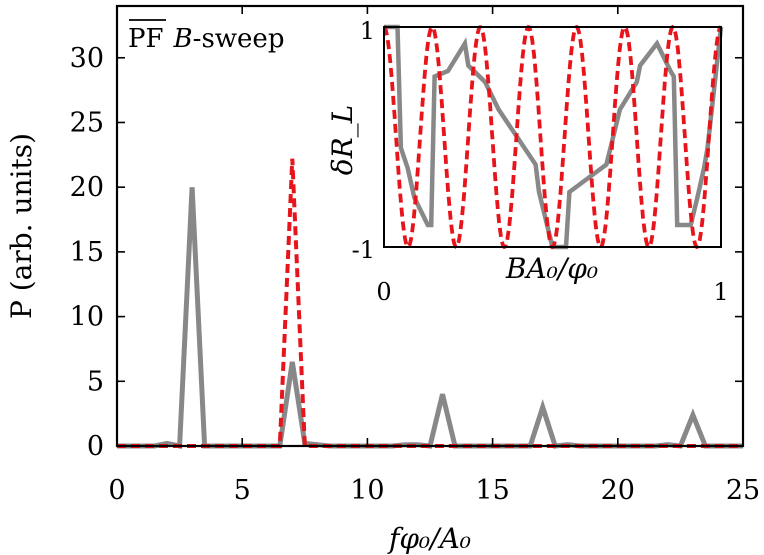 This screenshot has height=555, width=764. What do you see at coordinates (551, 268) in the screenshot?
I see `inset-xlabel: BA₀/φ₀` at bounding box center [551, 268].